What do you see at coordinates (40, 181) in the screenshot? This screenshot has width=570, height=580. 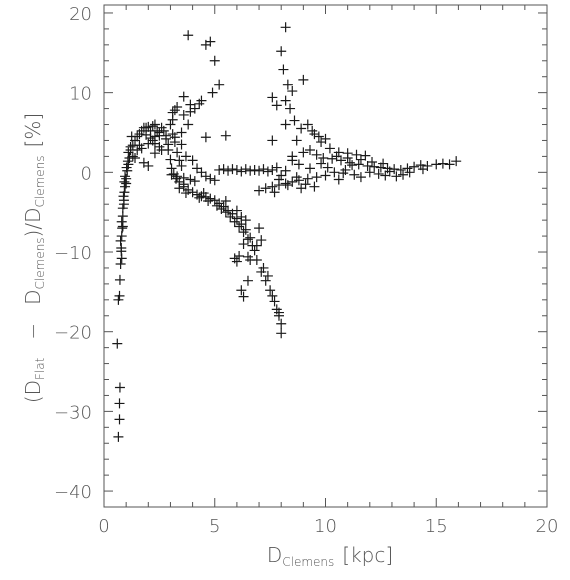 I see `y-axis-title-sub-clemens-2: Clemens` at bounding box center [40, 181].